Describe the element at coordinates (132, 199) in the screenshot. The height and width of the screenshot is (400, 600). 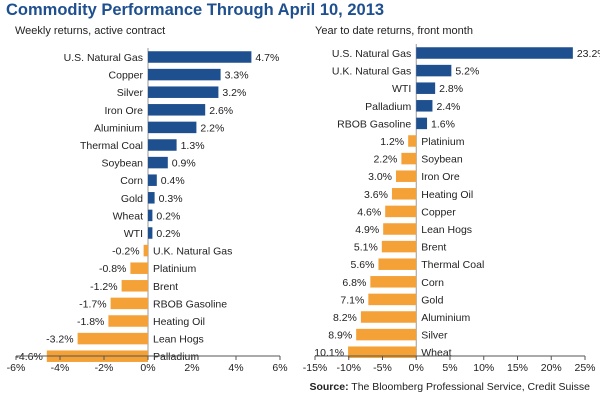
I see `weekly-category-label: Gold` at that location.